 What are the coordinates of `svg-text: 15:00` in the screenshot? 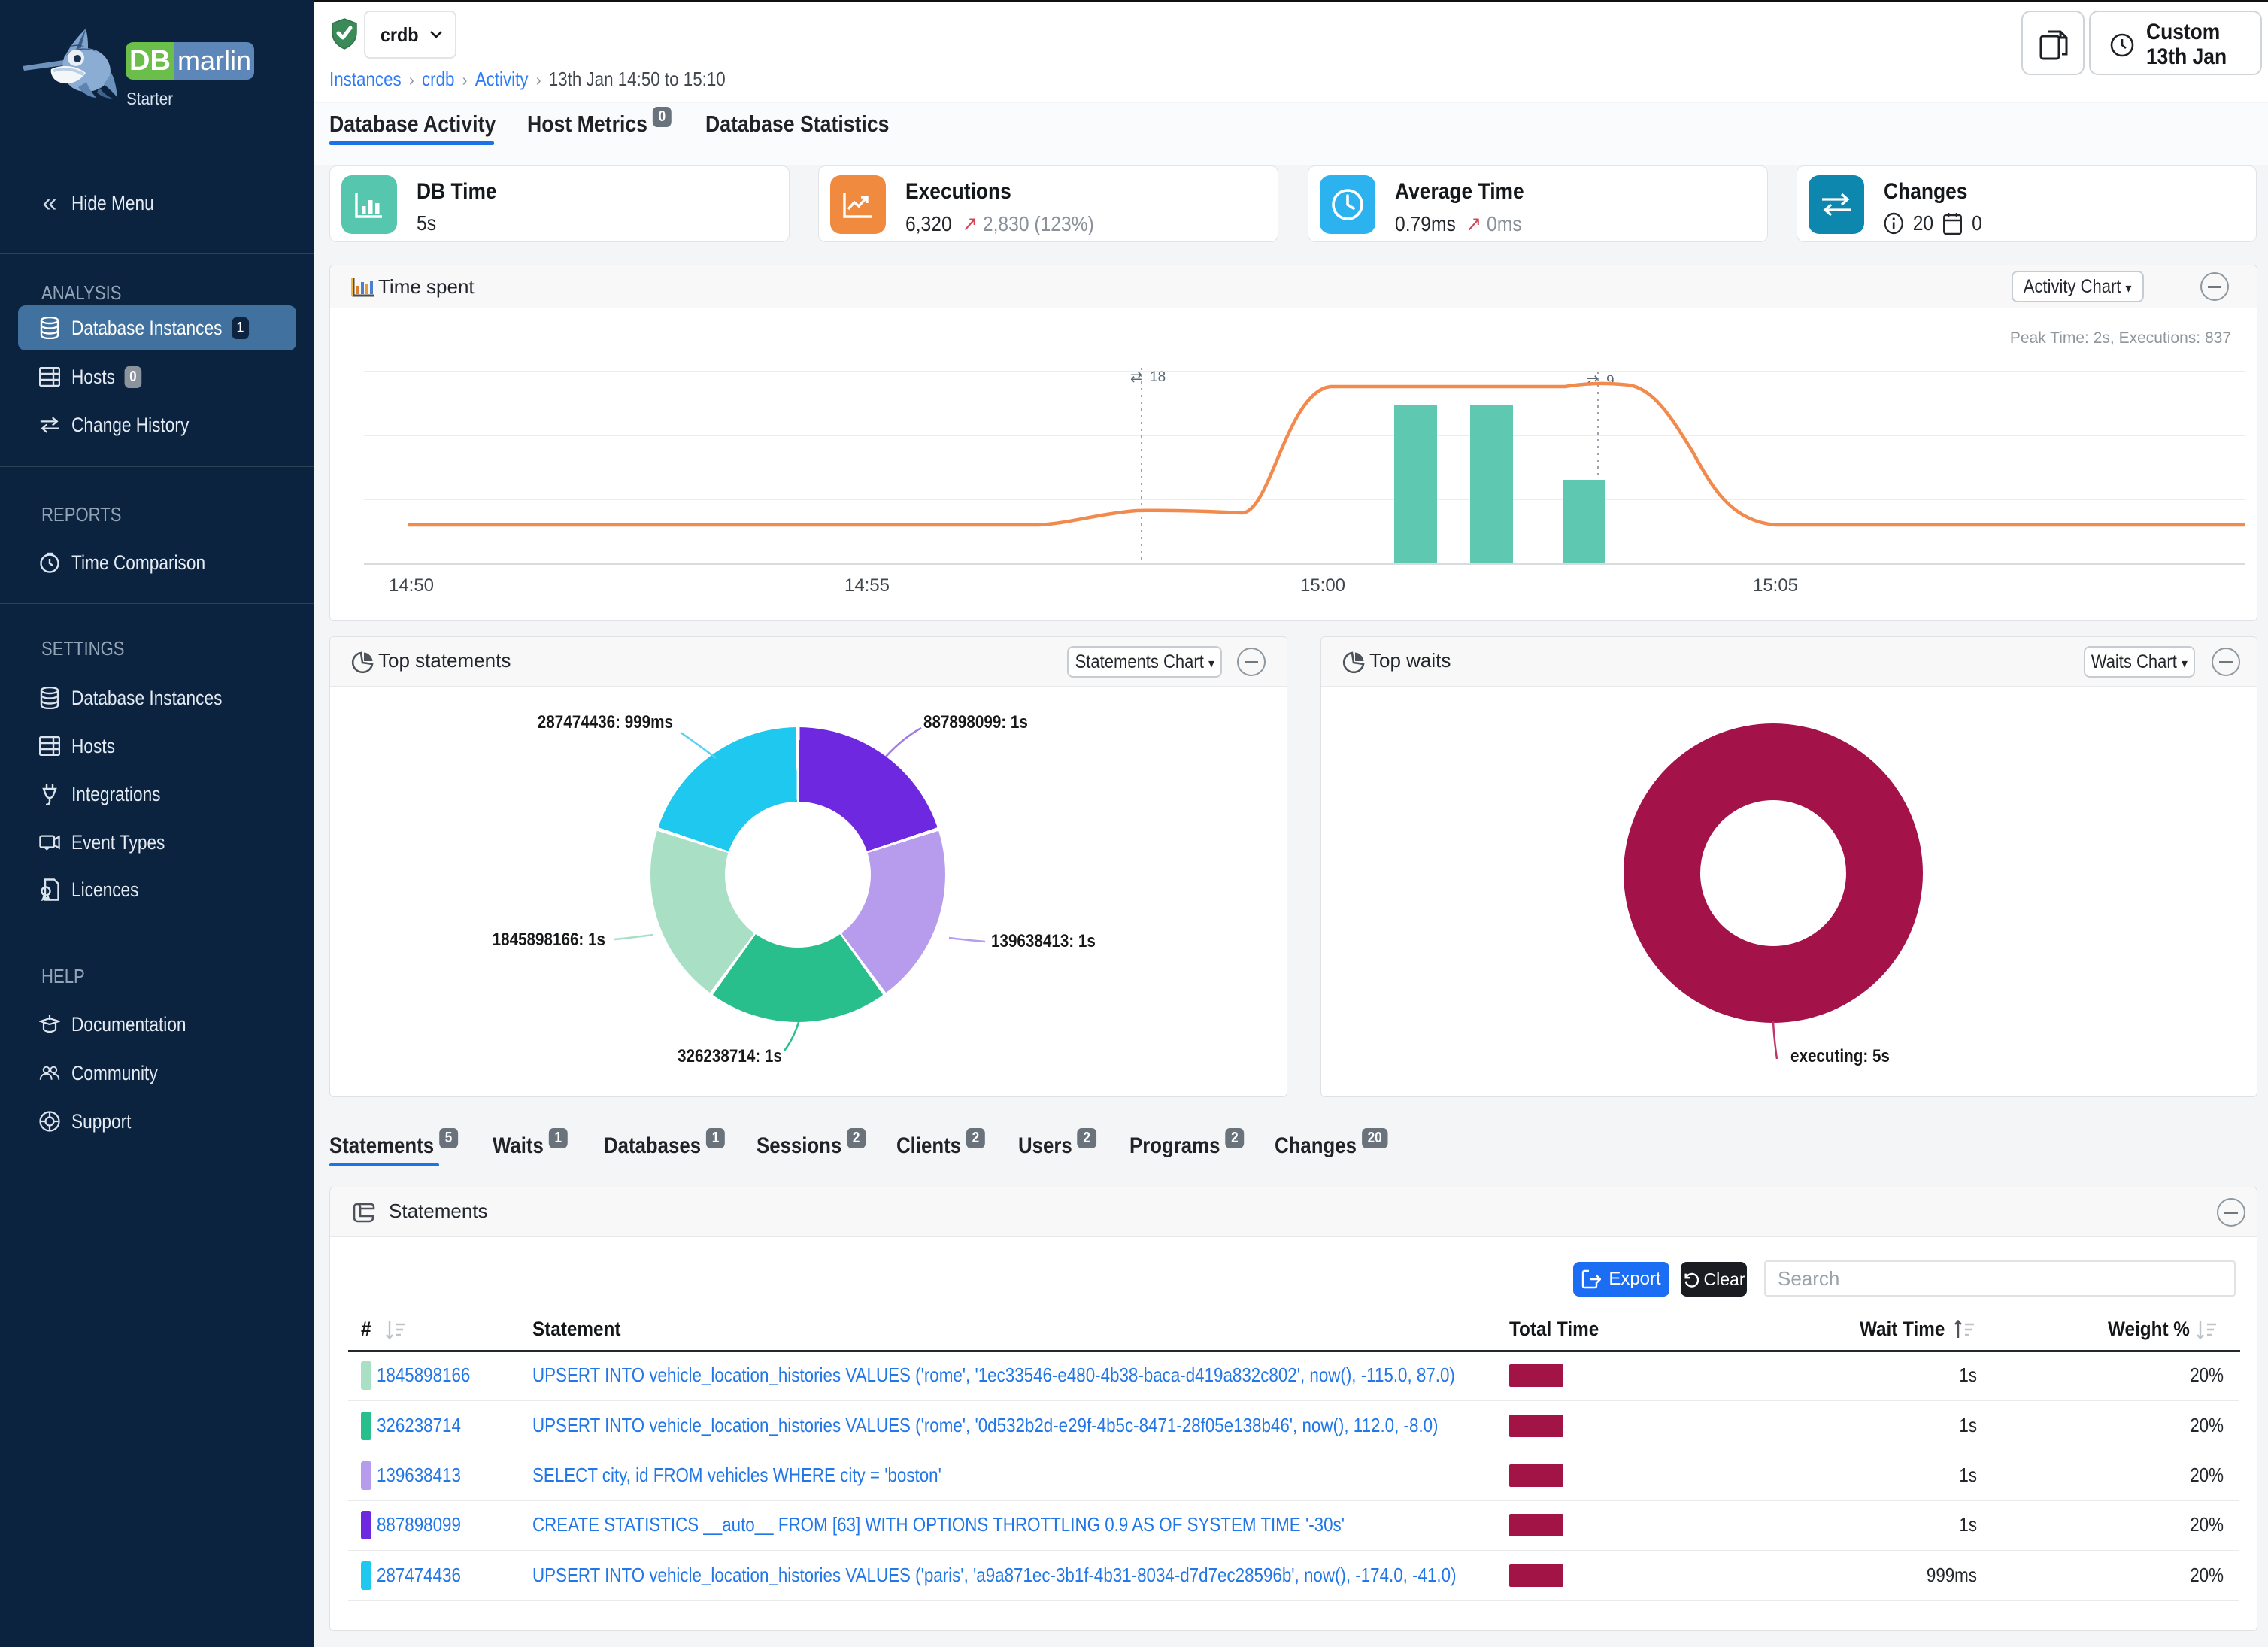 It's located at (1322, 585).